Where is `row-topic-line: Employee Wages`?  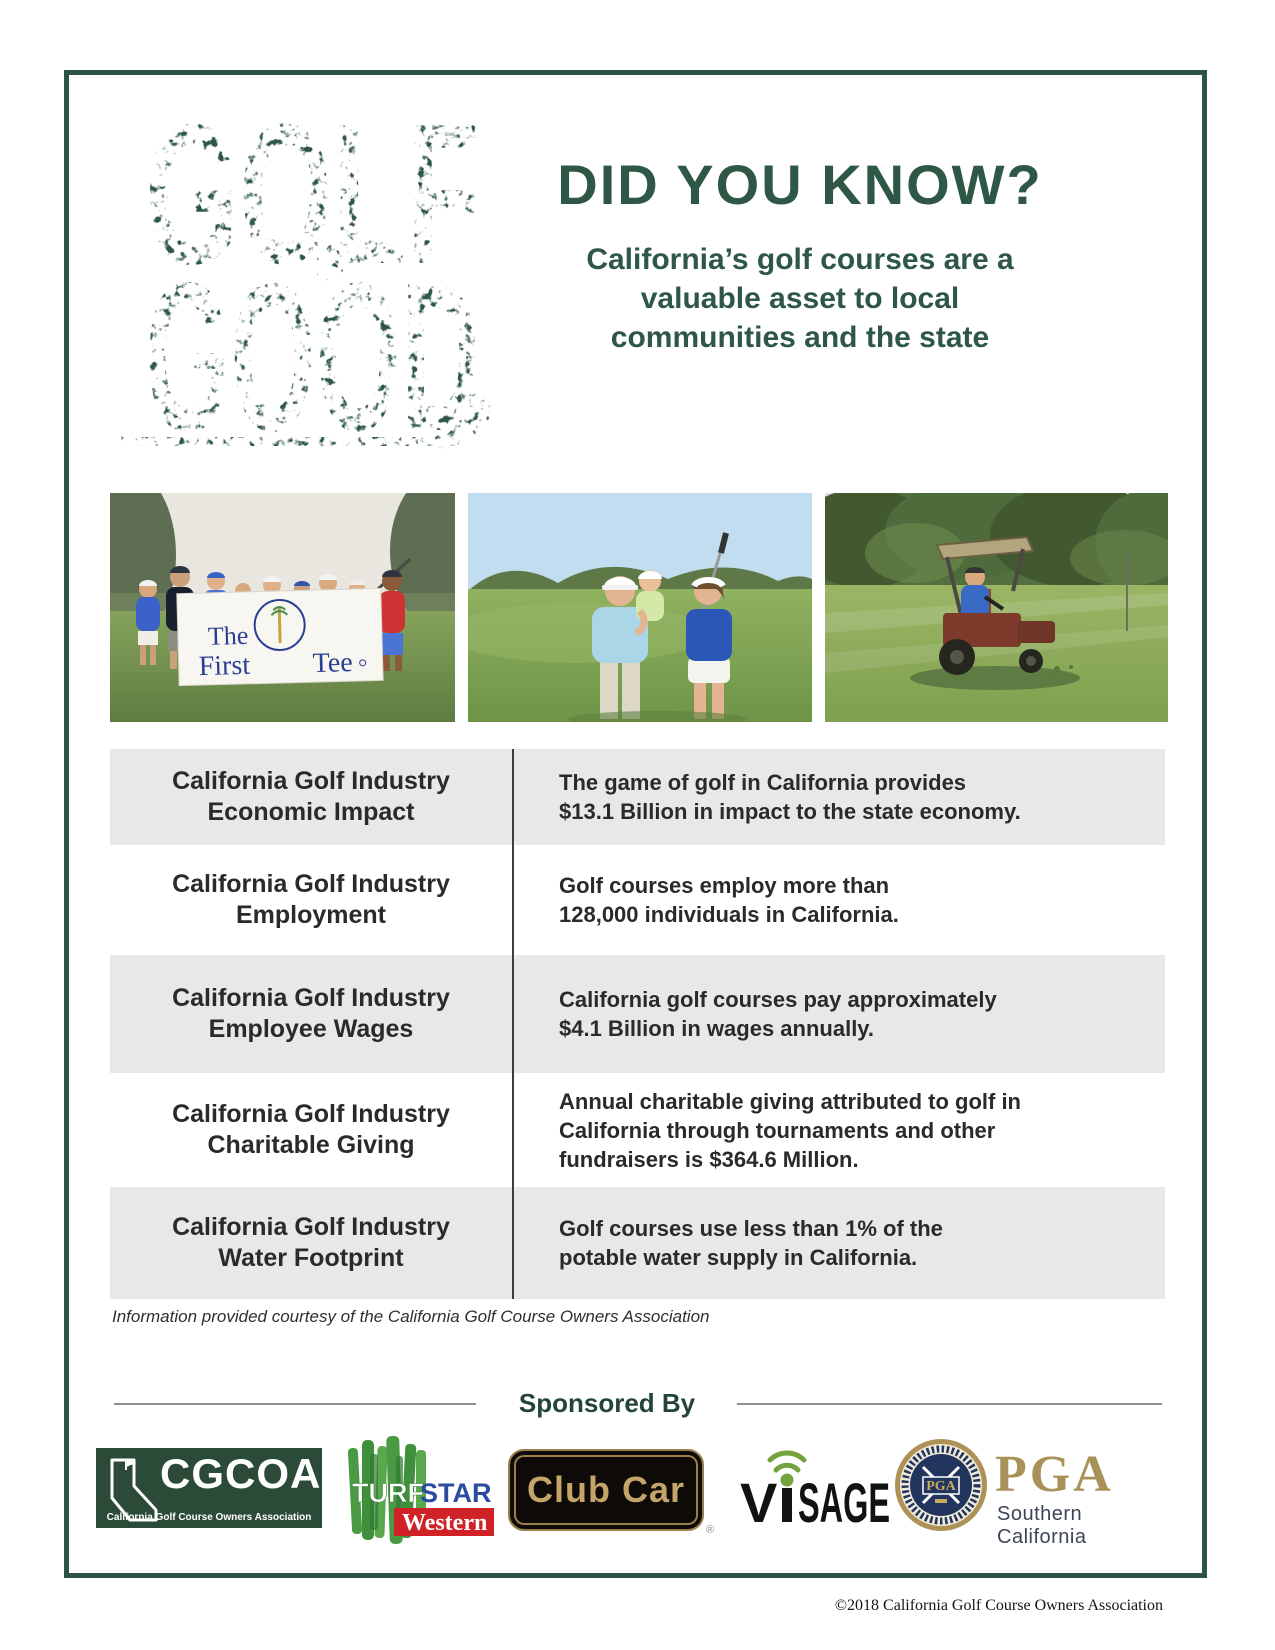 row-topic-line: Employee Wages is located at coordinates (311, 1029).